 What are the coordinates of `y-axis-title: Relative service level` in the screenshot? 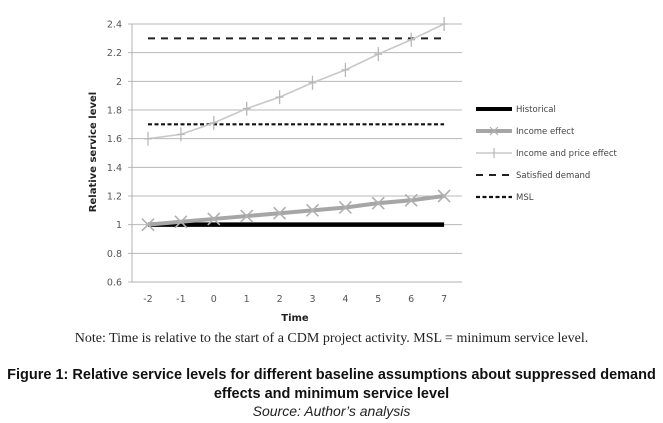 It's located at (93, 152).